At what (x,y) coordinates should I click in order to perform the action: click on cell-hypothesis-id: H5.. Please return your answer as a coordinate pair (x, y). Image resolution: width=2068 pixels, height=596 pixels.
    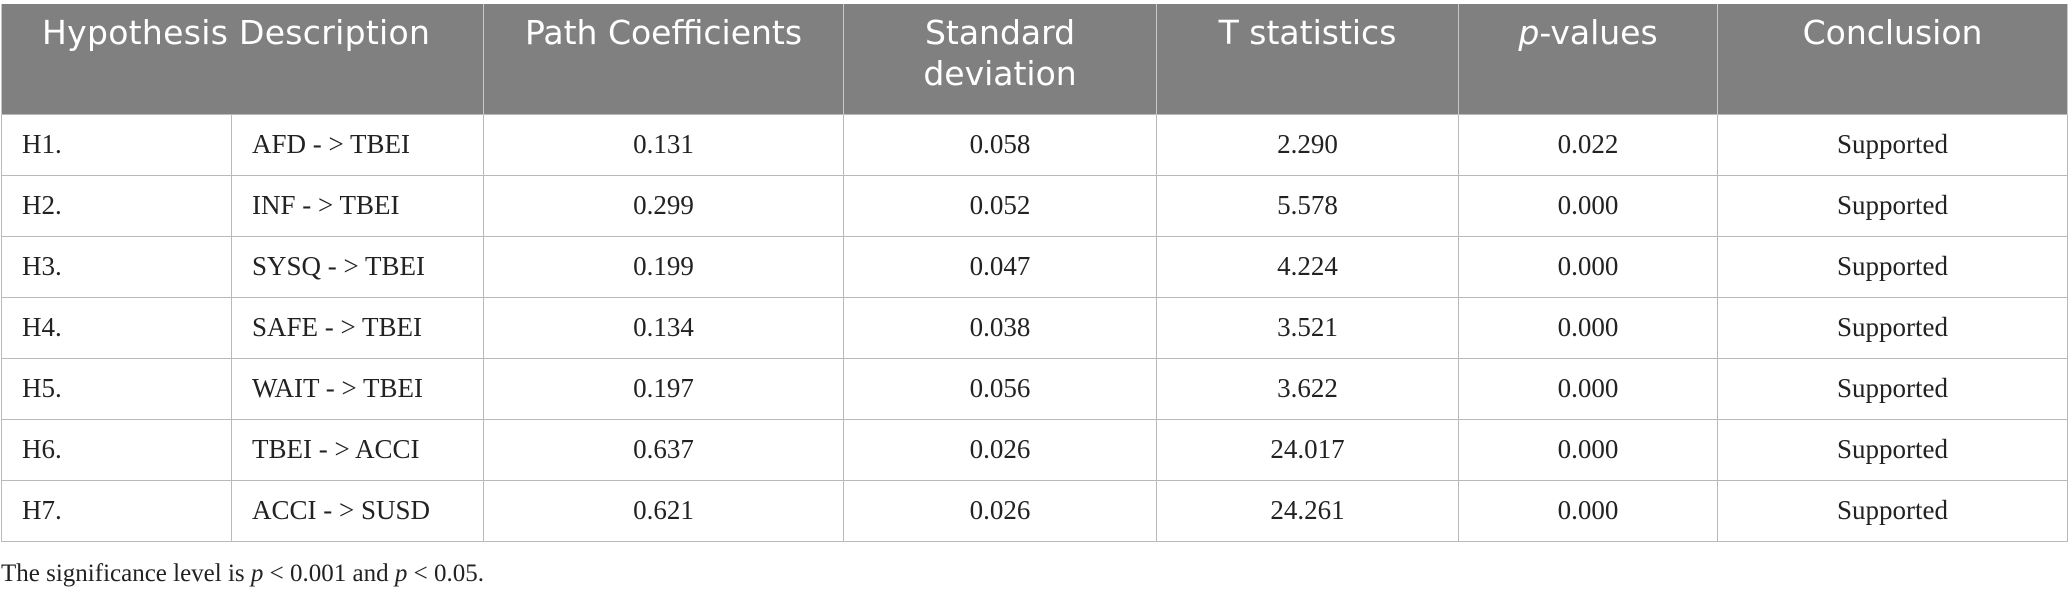
    Looking at the image, I should click on (116, 388).